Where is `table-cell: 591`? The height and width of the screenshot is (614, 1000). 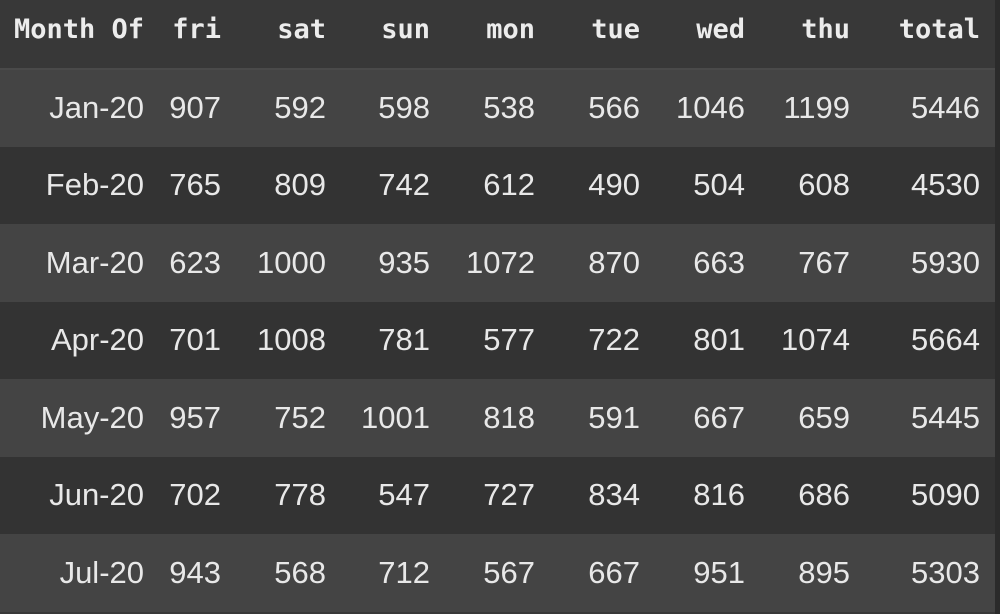 table-cell: 591 is located at coordinates (614, 417).